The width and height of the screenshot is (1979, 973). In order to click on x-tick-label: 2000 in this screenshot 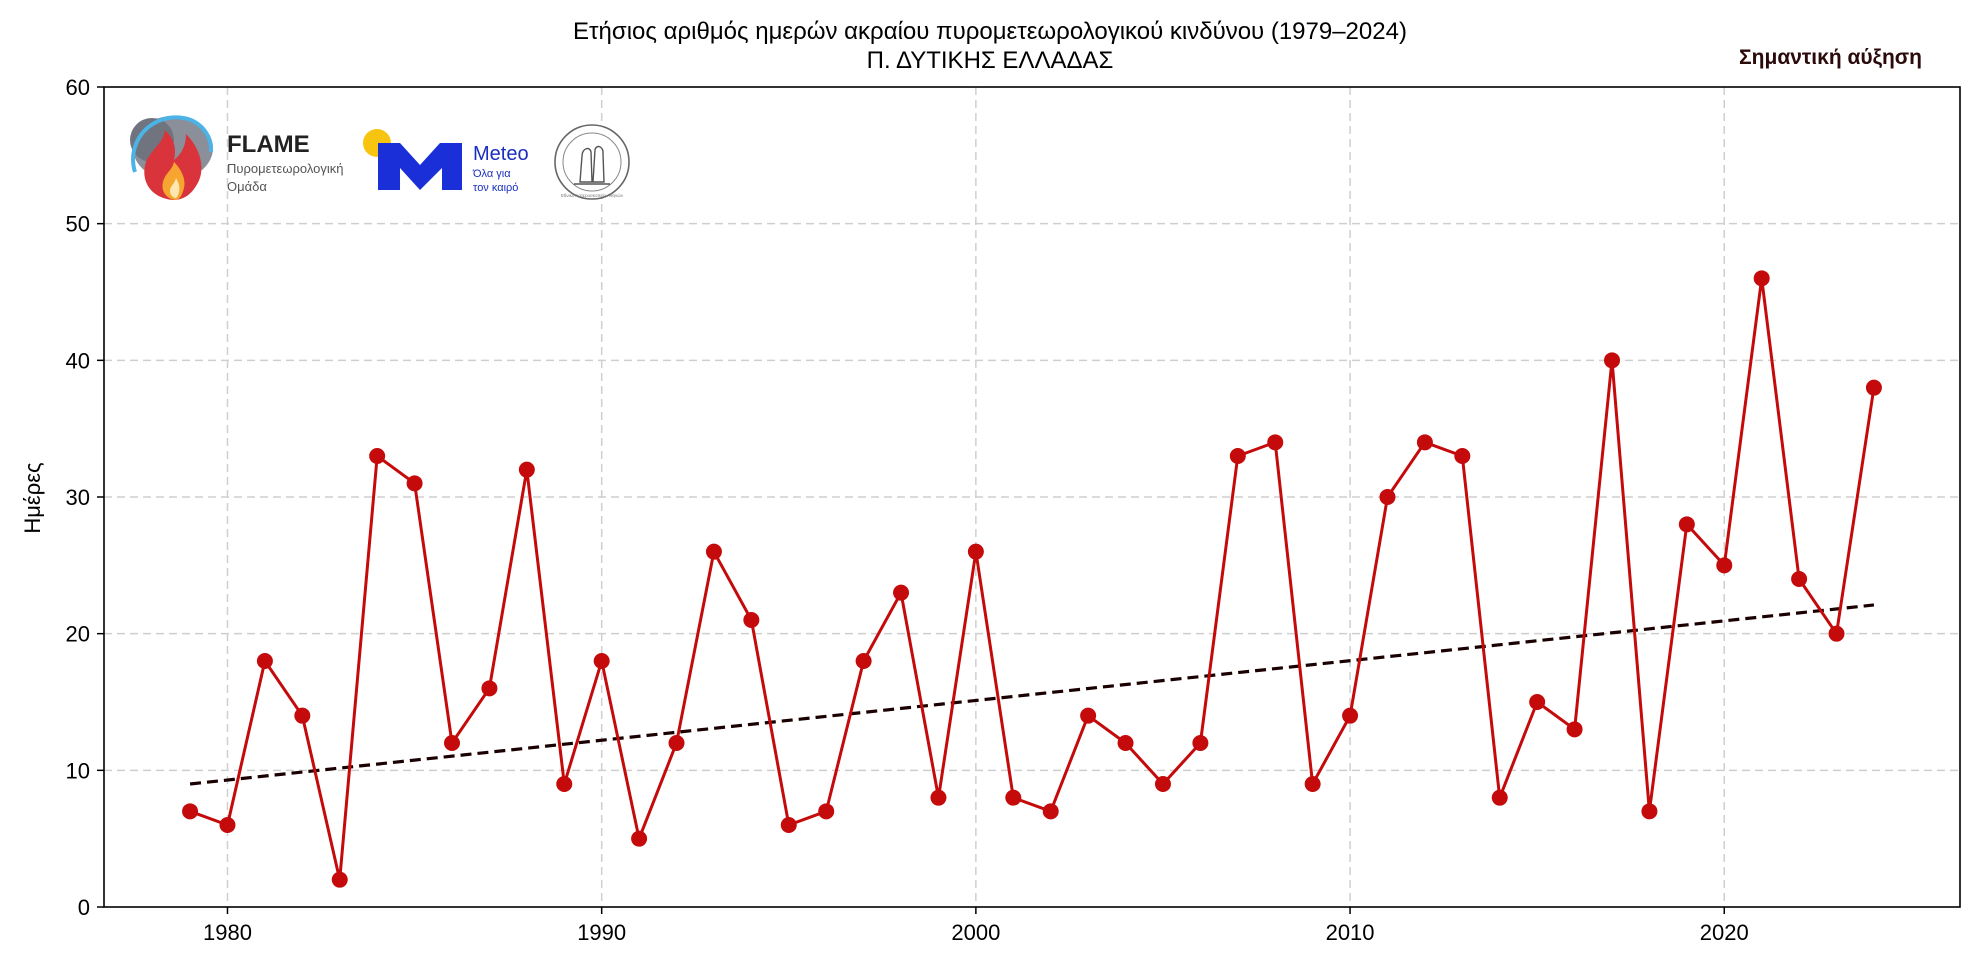, I will do `click(975, 932)`.